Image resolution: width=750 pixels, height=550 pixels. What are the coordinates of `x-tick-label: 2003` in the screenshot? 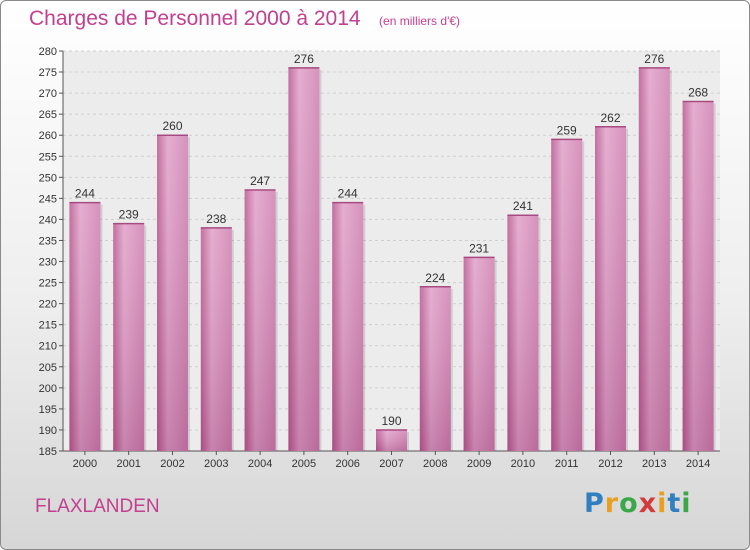 It's located at (216, 464).